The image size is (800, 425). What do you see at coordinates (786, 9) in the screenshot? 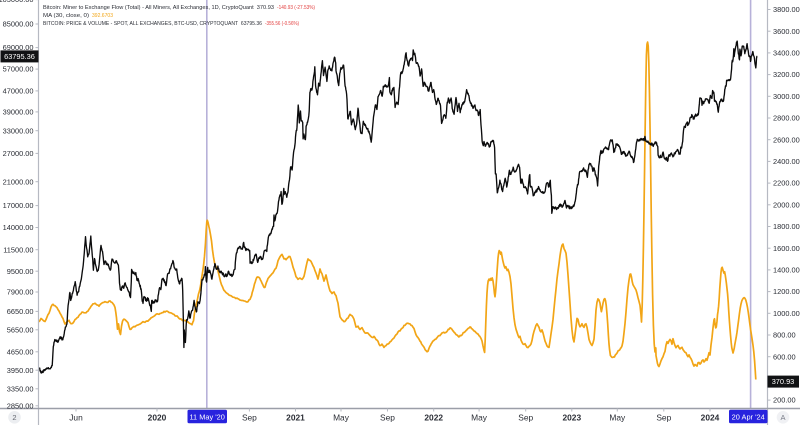
I see `svg-text: 3800.00` at bounding box center [786, 9].